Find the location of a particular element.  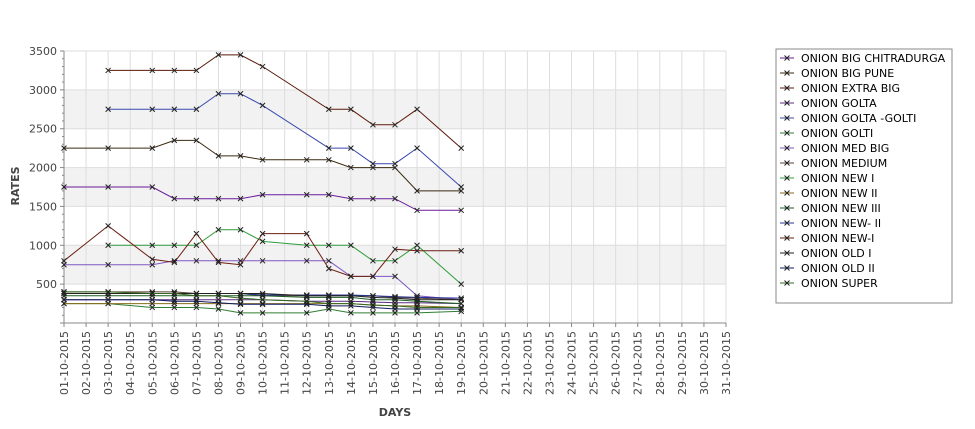

x-tick-label: 13-10-2015 is located at coordinates (329, 363).